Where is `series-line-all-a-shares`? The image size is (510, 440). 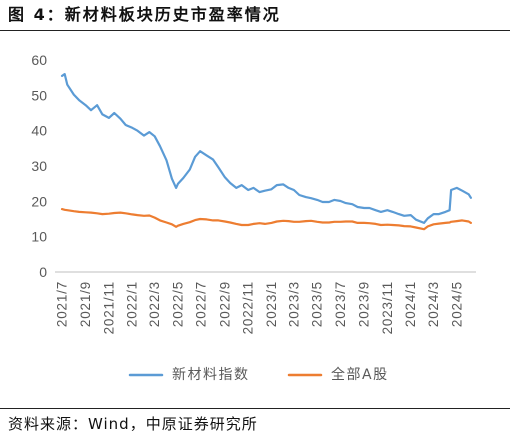
series-line-all-a-shares is located at coordinates (266, 219).